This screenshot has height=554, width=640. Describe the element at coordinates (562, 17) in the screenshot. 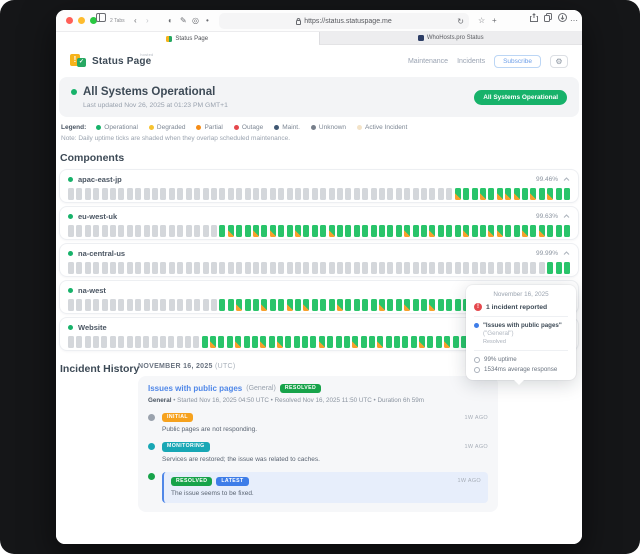

I see `downloads-icon` at that location.